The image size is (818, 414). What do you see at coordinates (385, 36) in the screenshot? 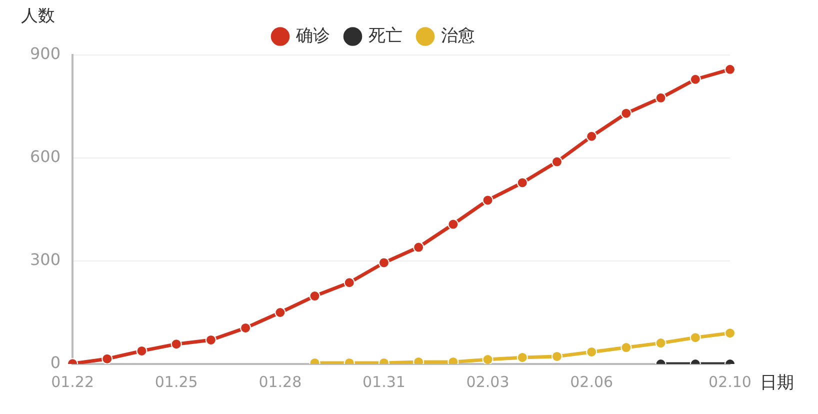
I see `legend-label: 死亡` at bounding box center [385, 36].